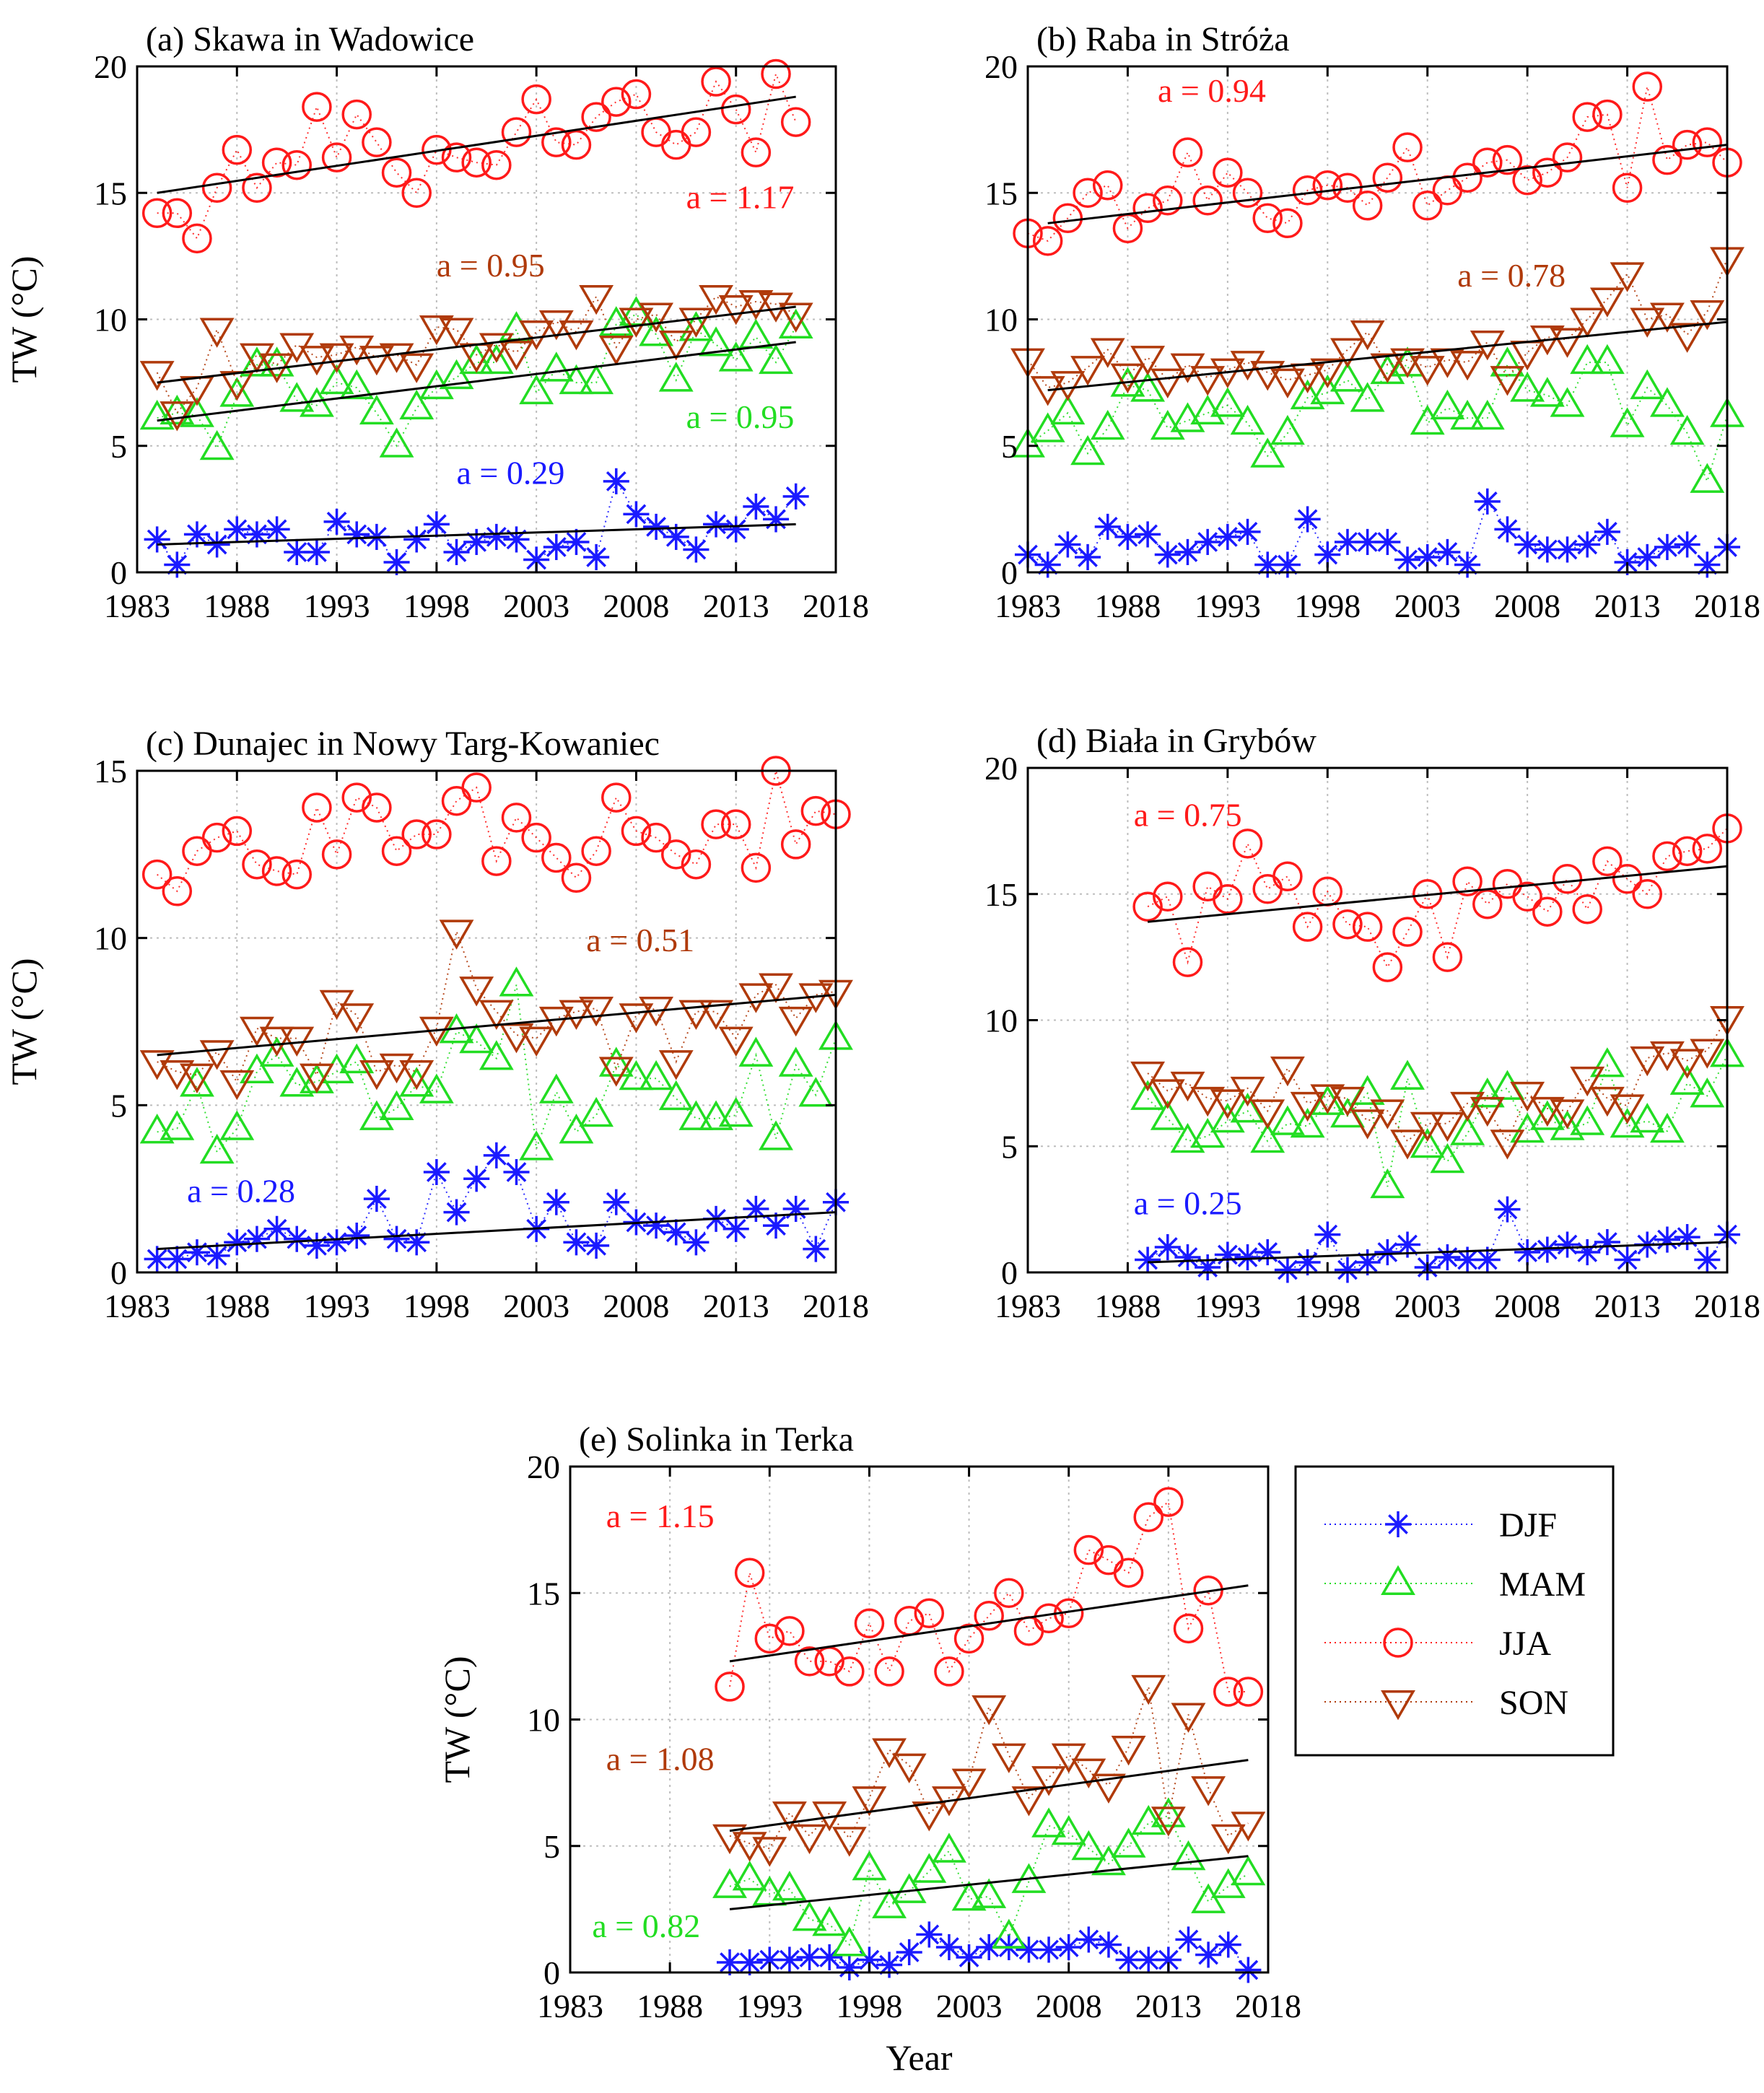 The image size is (1764, 2093). I want to click on x-tick-label: 1998, so click(869, 2006).